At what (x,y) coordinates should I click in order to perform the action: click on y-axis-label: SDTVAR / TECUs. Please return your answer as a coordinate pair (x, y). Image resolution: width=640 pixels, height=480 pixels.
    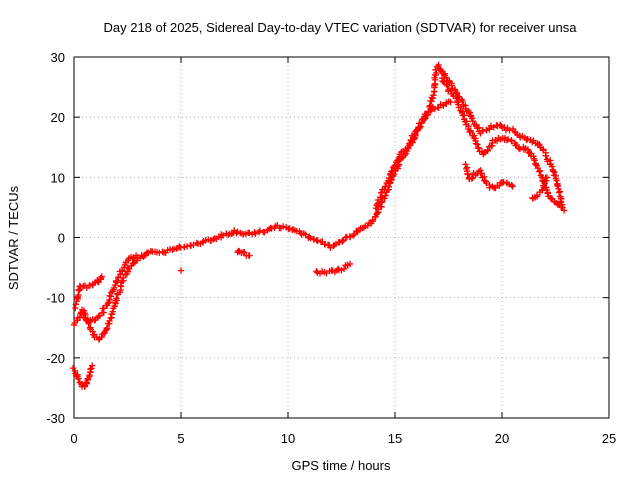
    Looking at the image, I should click on (13, 237).